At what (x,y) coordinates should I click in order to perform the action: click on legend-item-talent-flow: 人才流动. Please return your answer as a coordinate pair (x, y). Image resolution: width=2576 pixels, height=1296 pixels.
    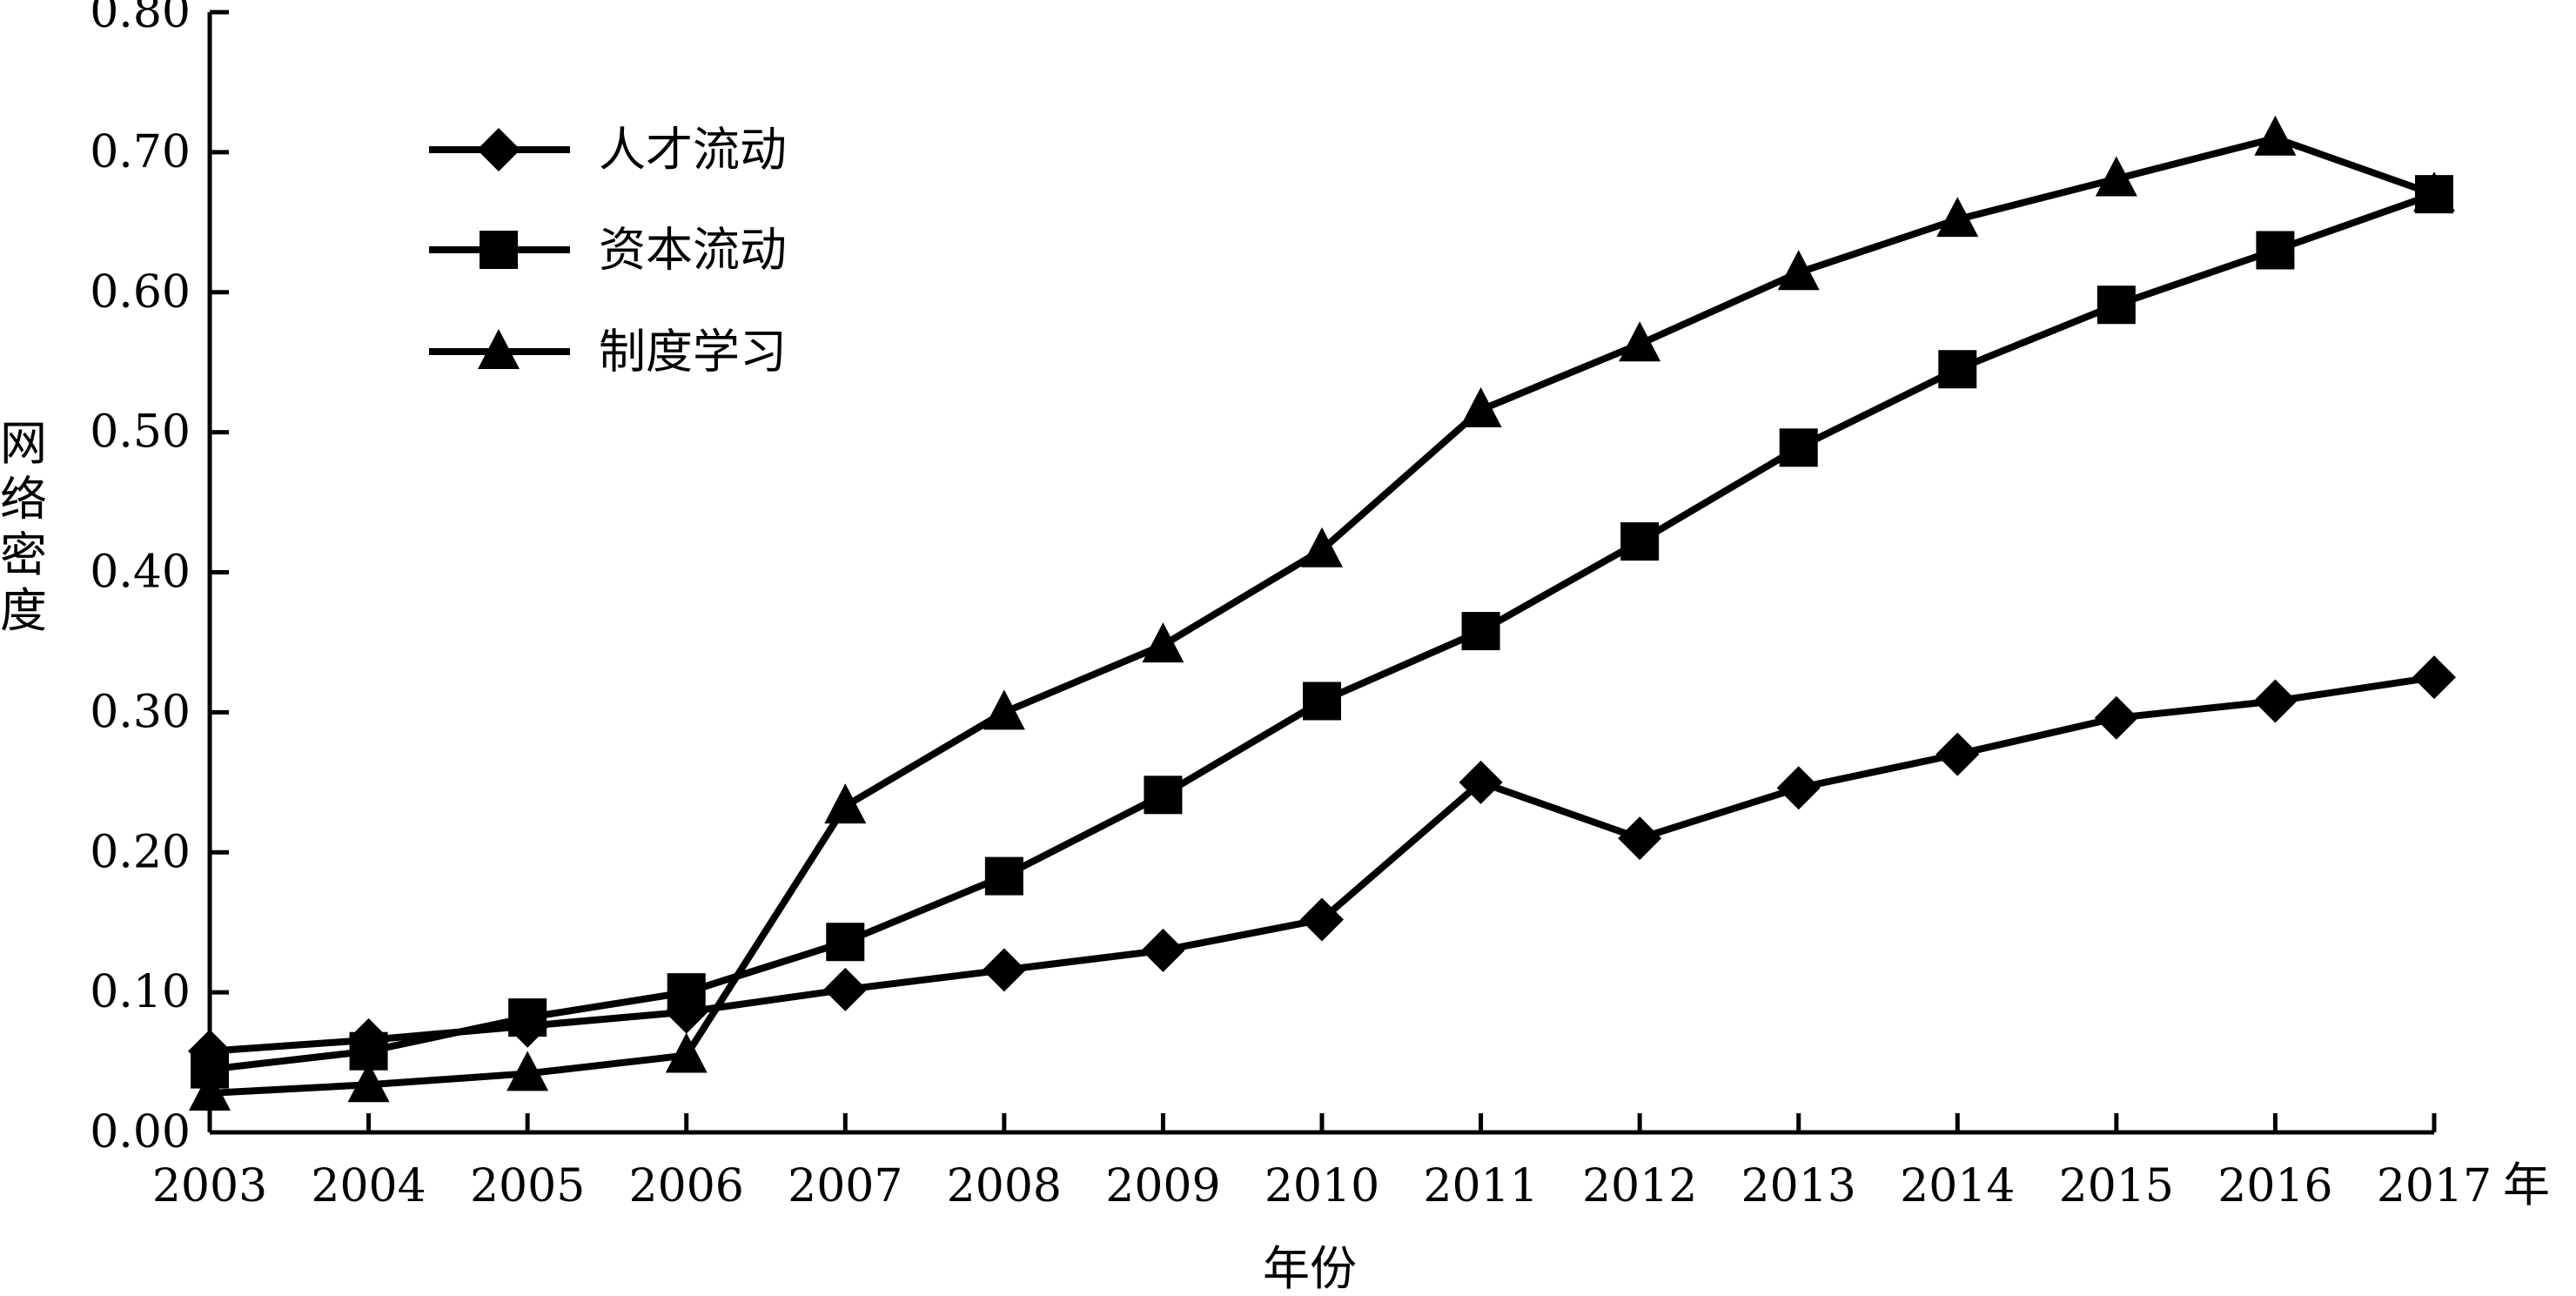
    Looking at the image, I should click on (608, 150).